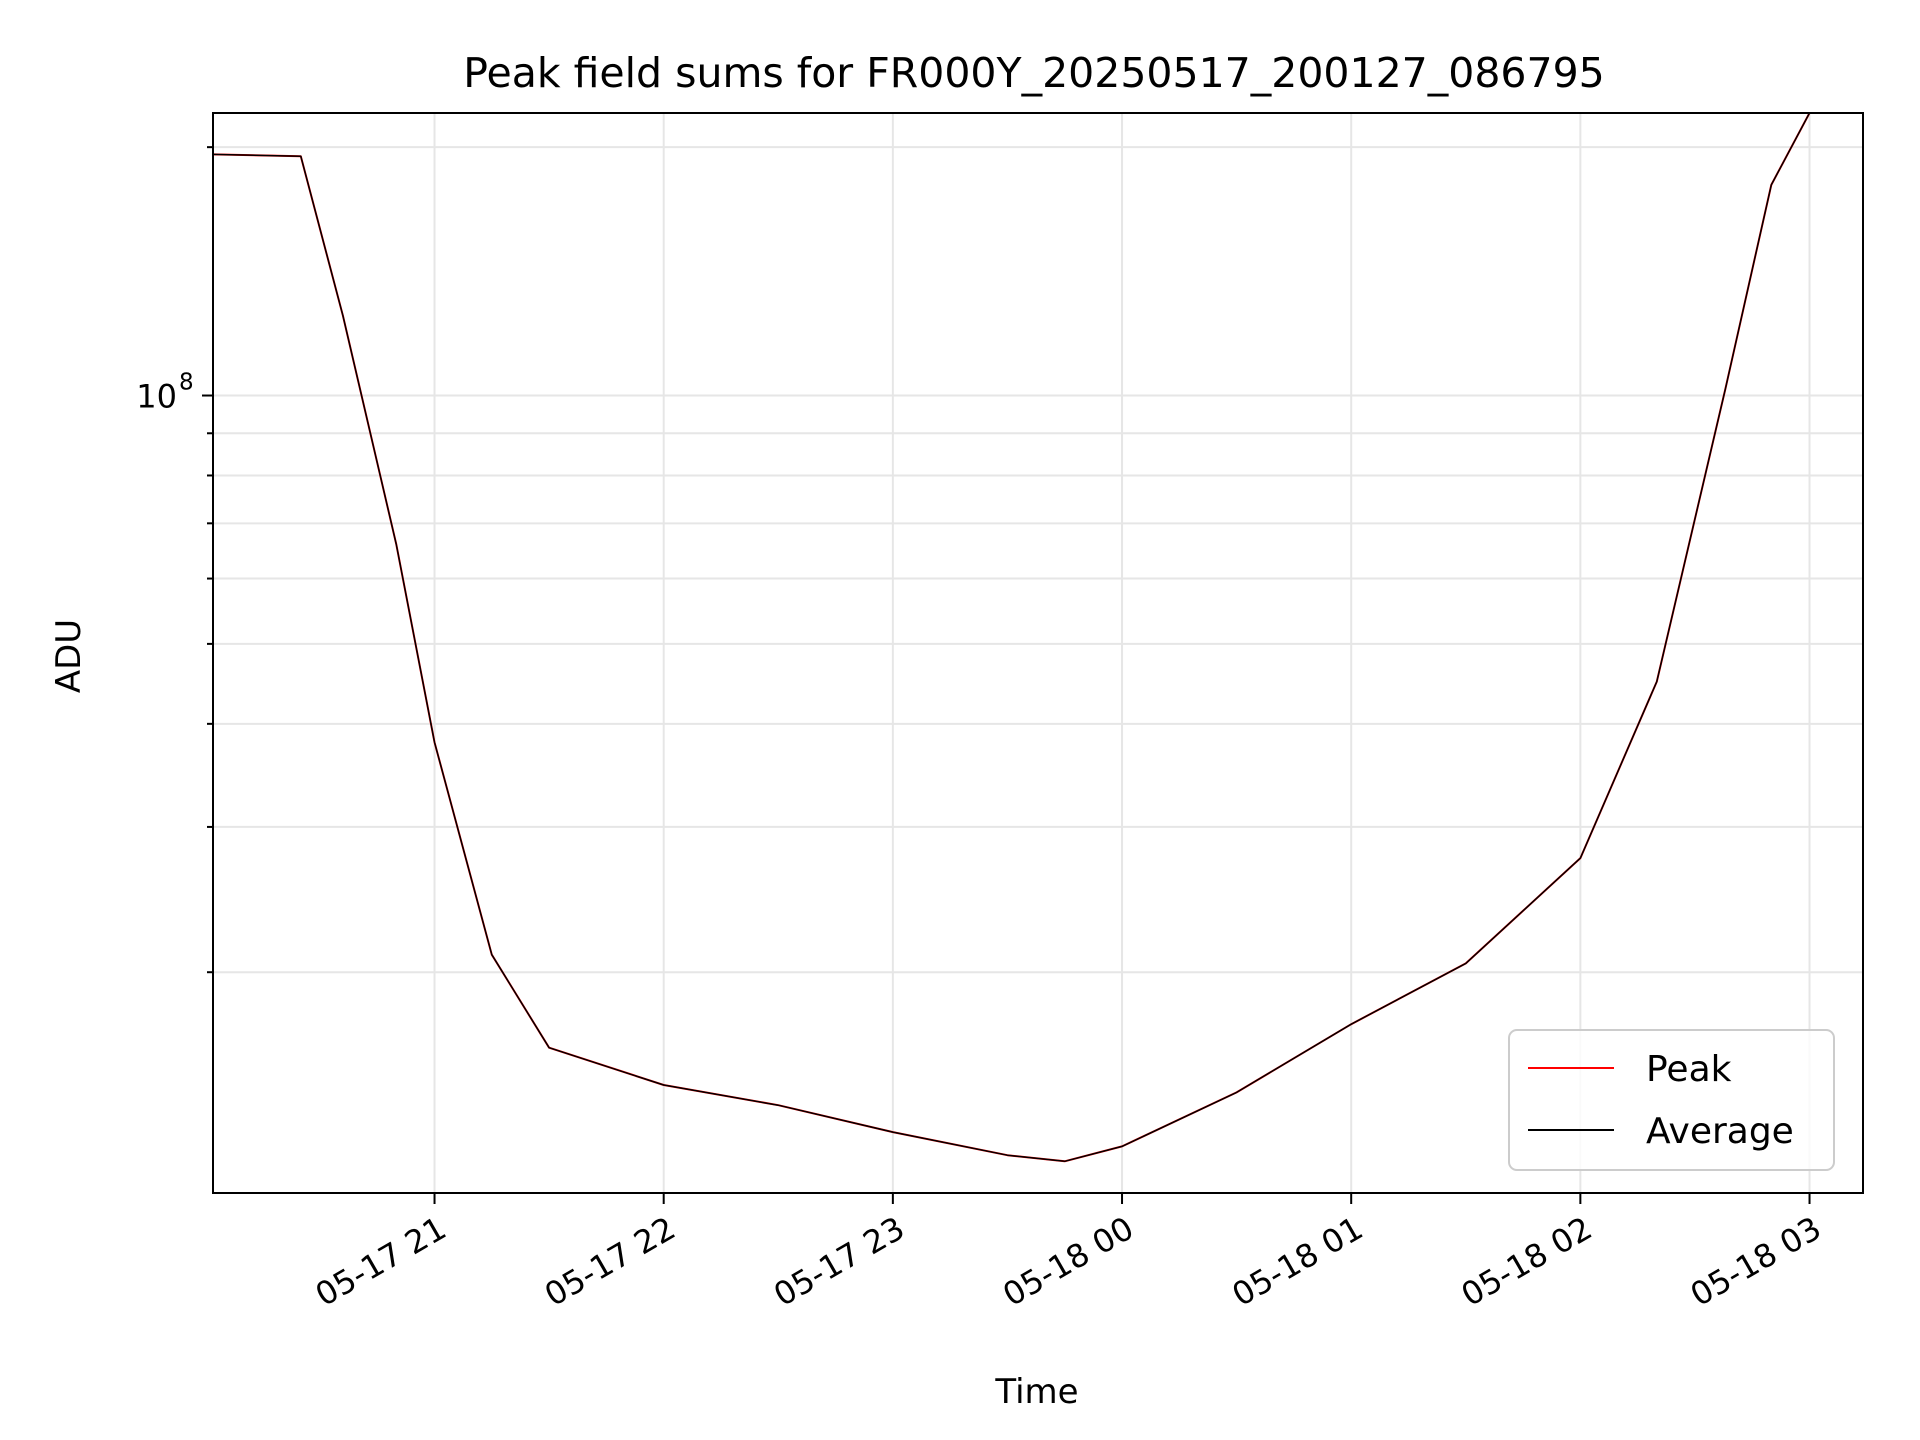  Describe the element at coordinates (156, 397) in the screenshot. I see `y-tick-label: 10` at that location.